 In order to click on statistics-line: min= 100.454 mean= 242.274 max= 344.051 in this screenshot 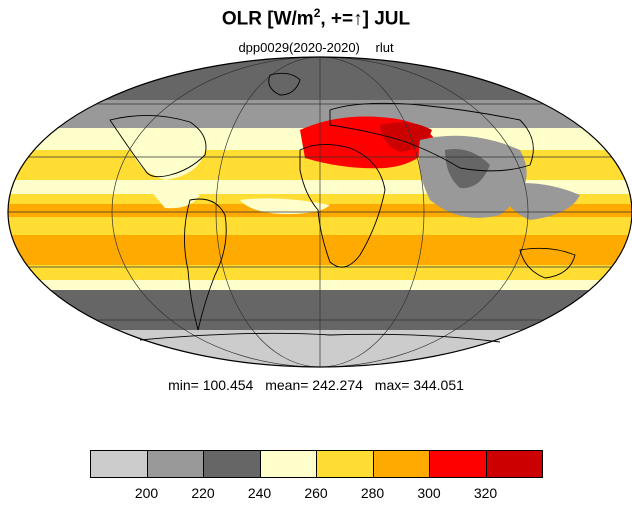, I will do `click(316, 385)`.